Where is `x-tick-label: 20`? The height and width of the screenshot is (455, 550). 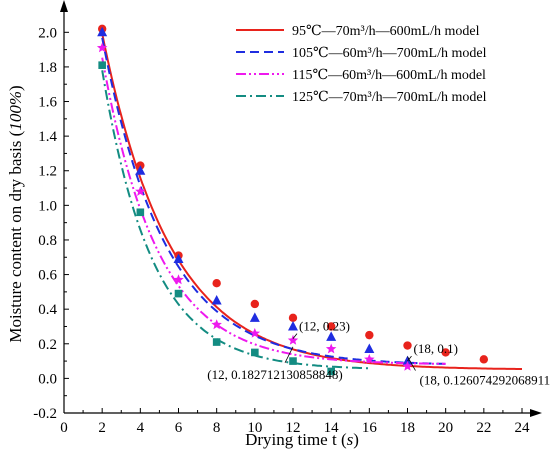 x-tick-label: 20 is located at coordinates (445, 428).